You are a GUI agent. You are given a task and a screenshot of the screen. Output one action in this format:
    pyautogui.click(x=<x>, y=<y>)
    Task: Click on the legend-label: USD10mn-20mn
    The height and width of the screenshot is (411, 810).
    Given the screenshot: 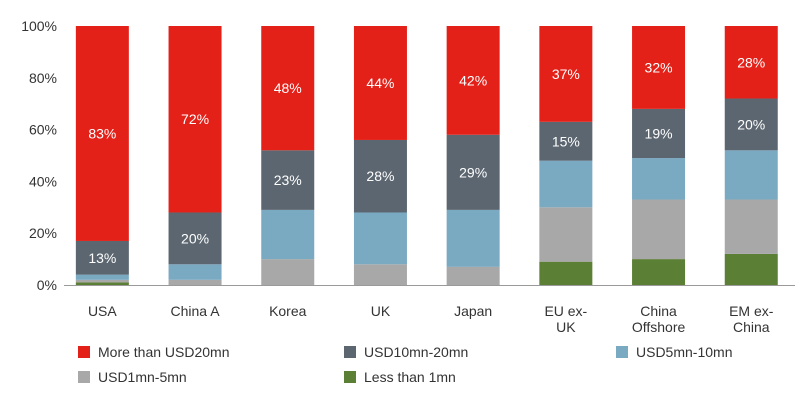 What is the action you would take?
    pyautogui.click(x=416, y=352)
    